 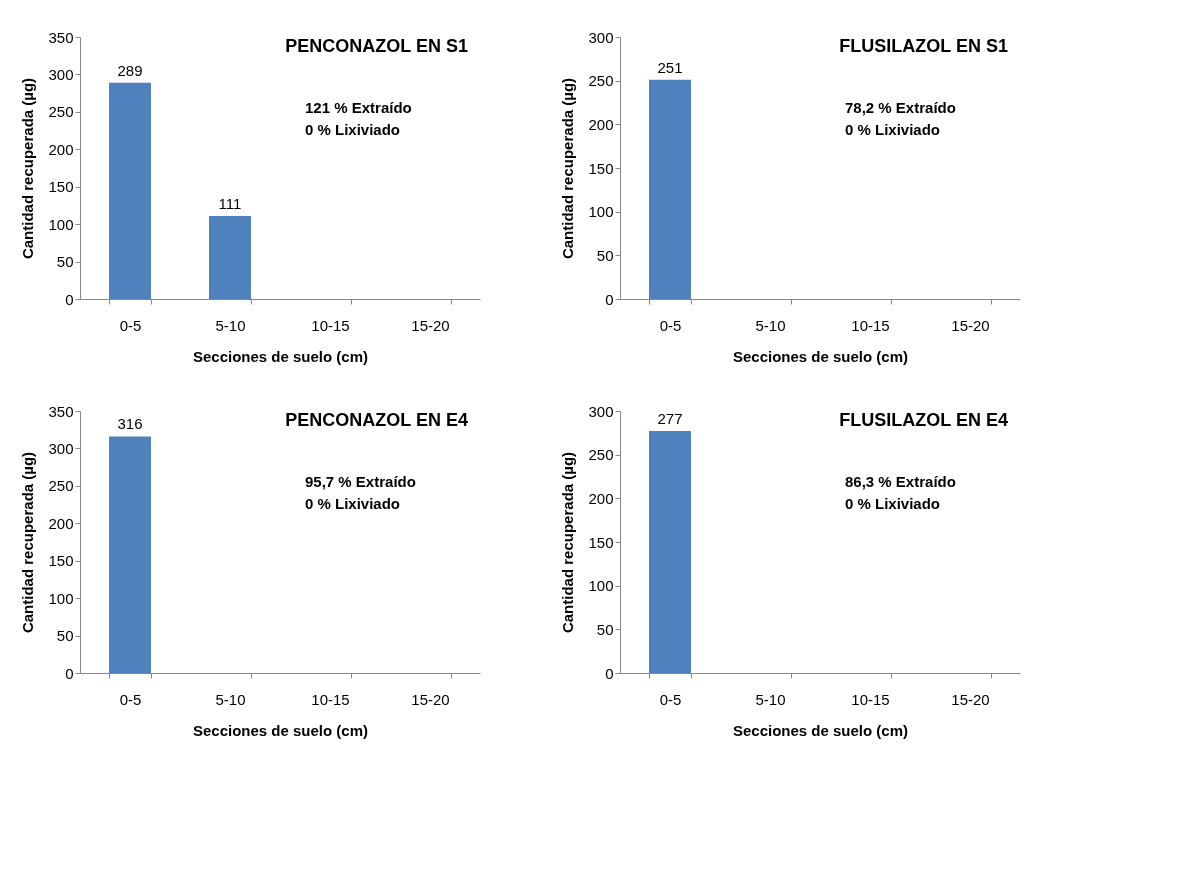 What do you see at coordinates (900, 481) in the screenshot?
I see `annotation: 86,3 % Extraído` at bounding box center [900, 481].